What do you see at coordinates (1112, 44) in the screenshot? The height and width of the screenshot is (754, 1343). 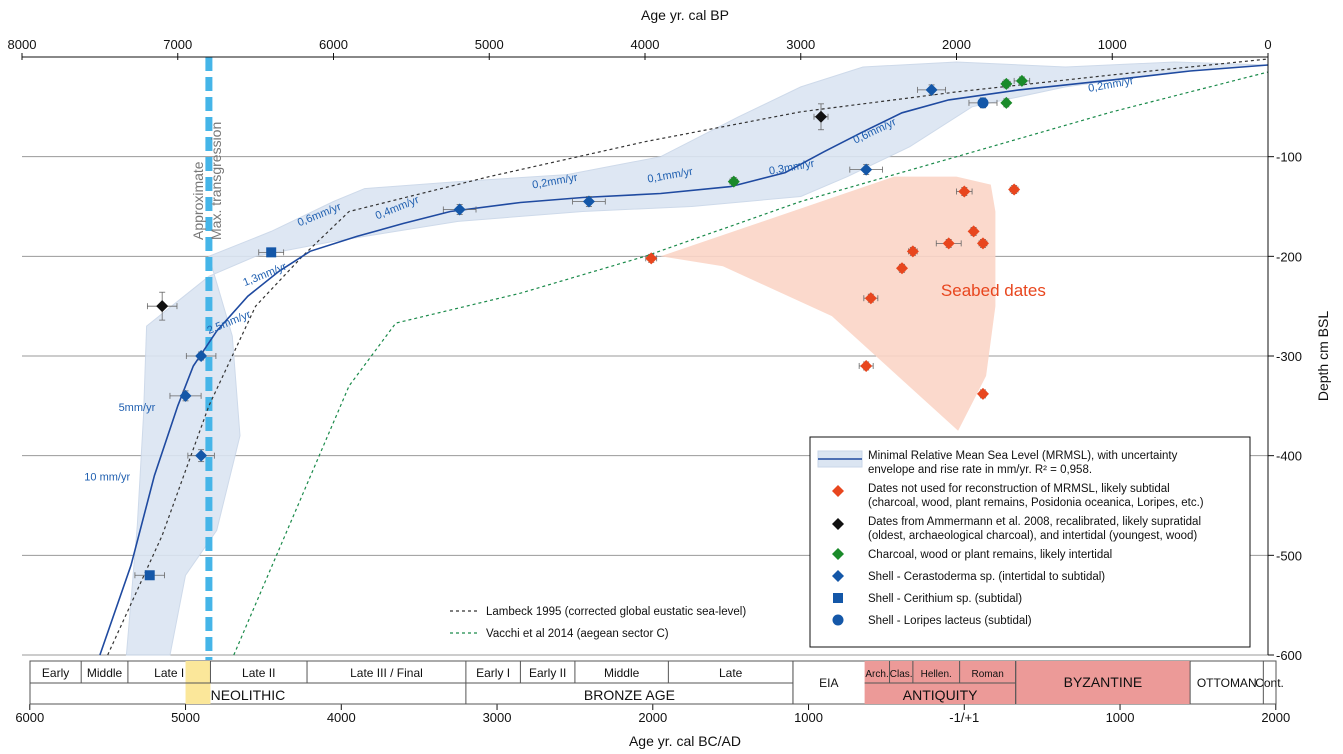 I see `top-tick-label: 1000` at bounding box center [1112, 44].